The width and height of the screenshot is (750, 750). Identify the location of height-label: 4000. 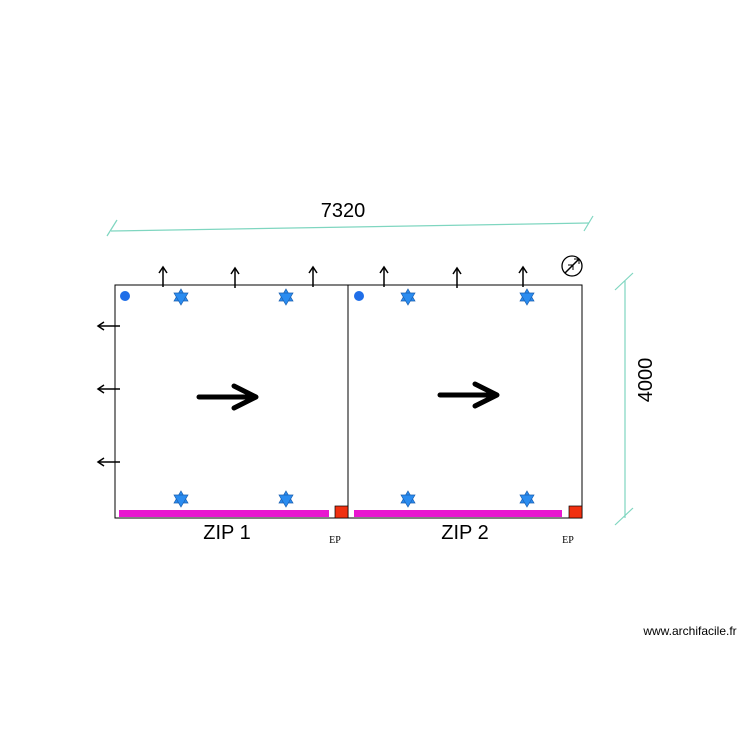
(646, 380).